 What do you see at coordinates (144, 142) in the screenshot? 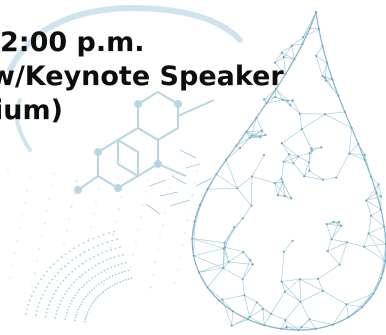
I see `hexagon-molecule-icon` at bounding box center [144, 142].